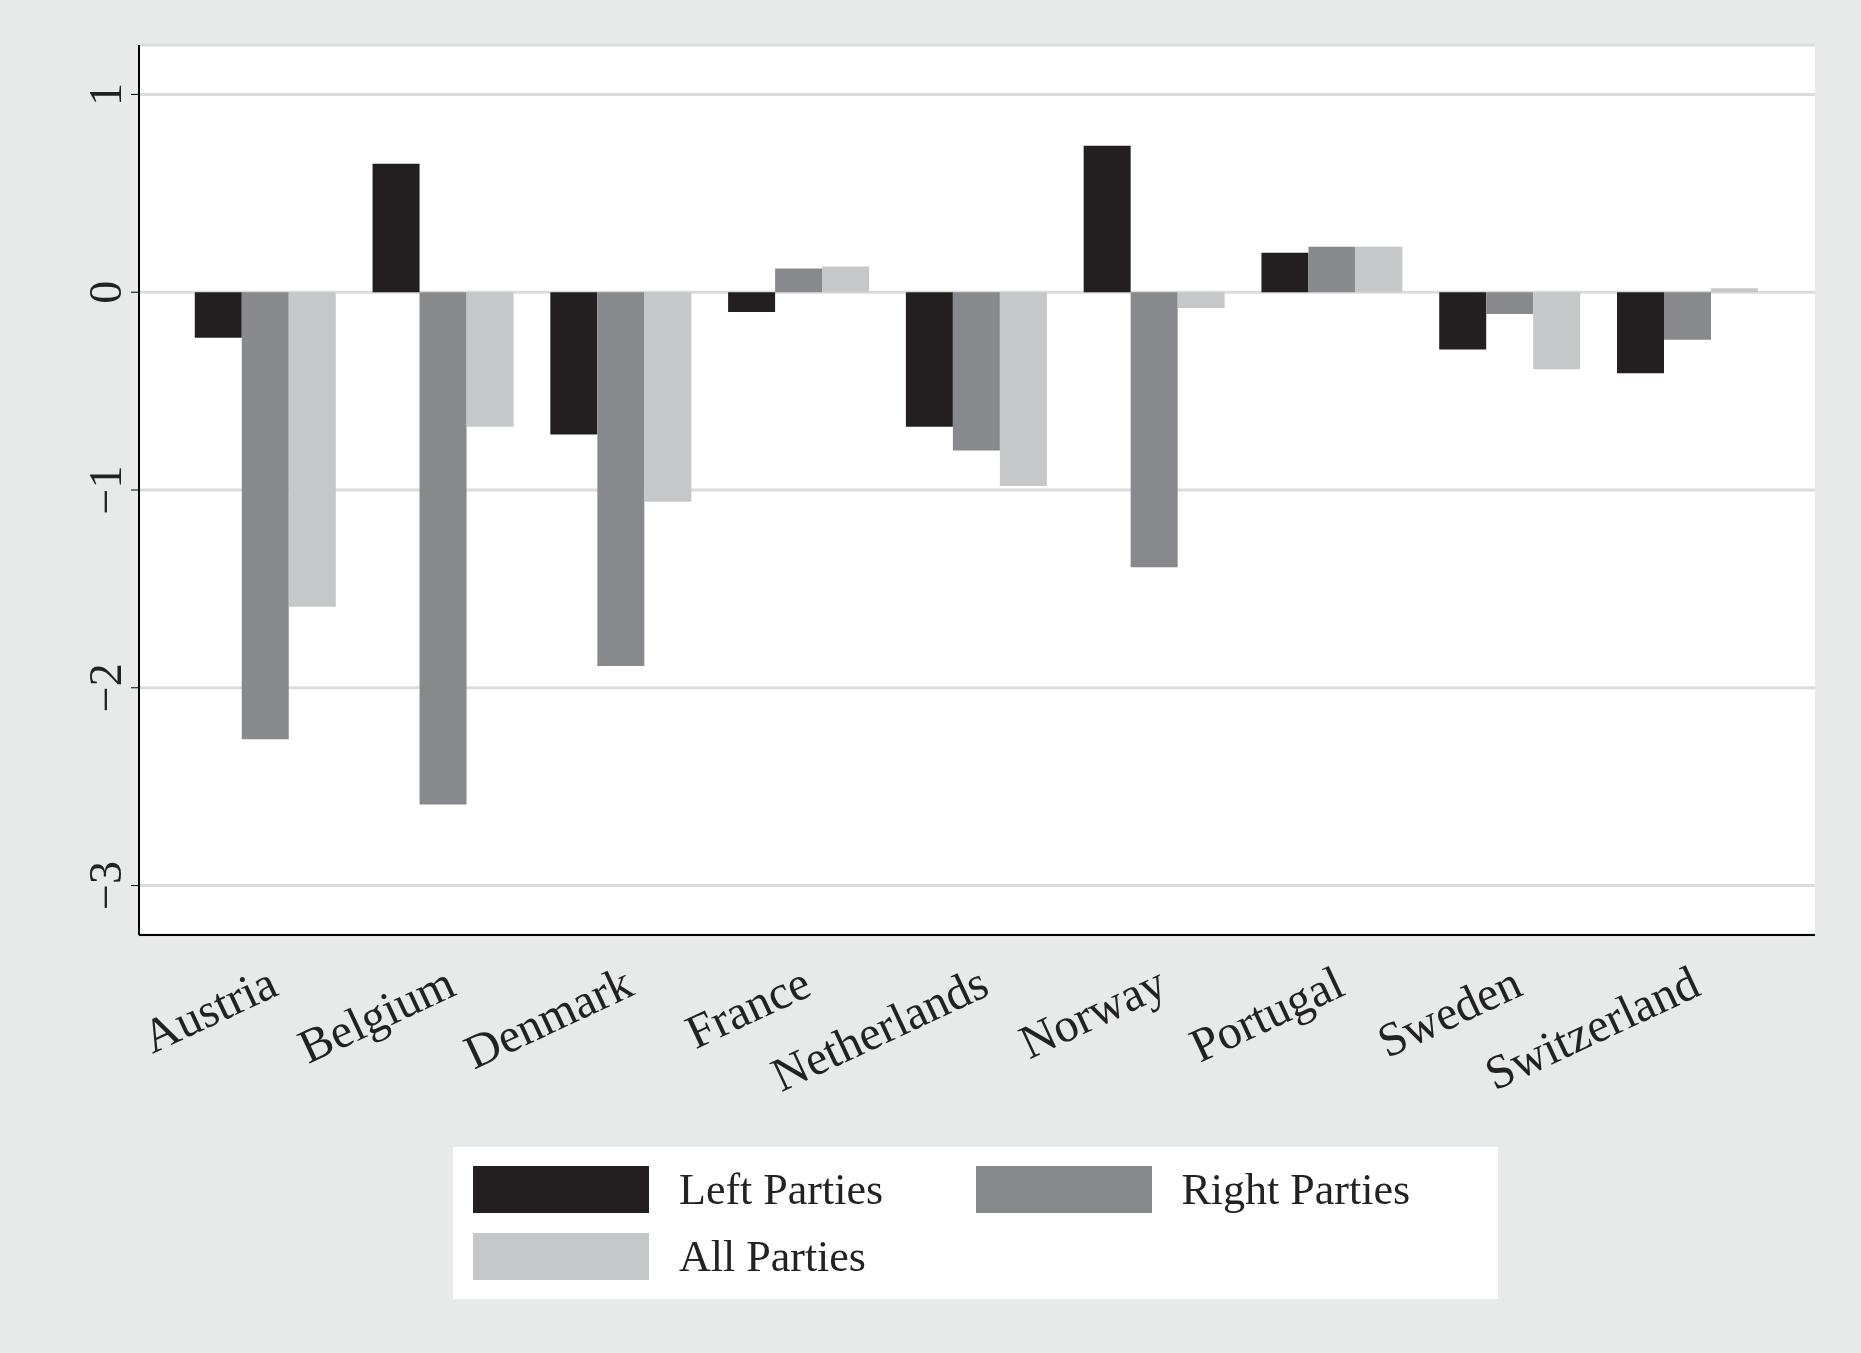  Describe the element at coordinates (781, 1189) in the screenshot. I see `legend-label: Left Parties` at that location.